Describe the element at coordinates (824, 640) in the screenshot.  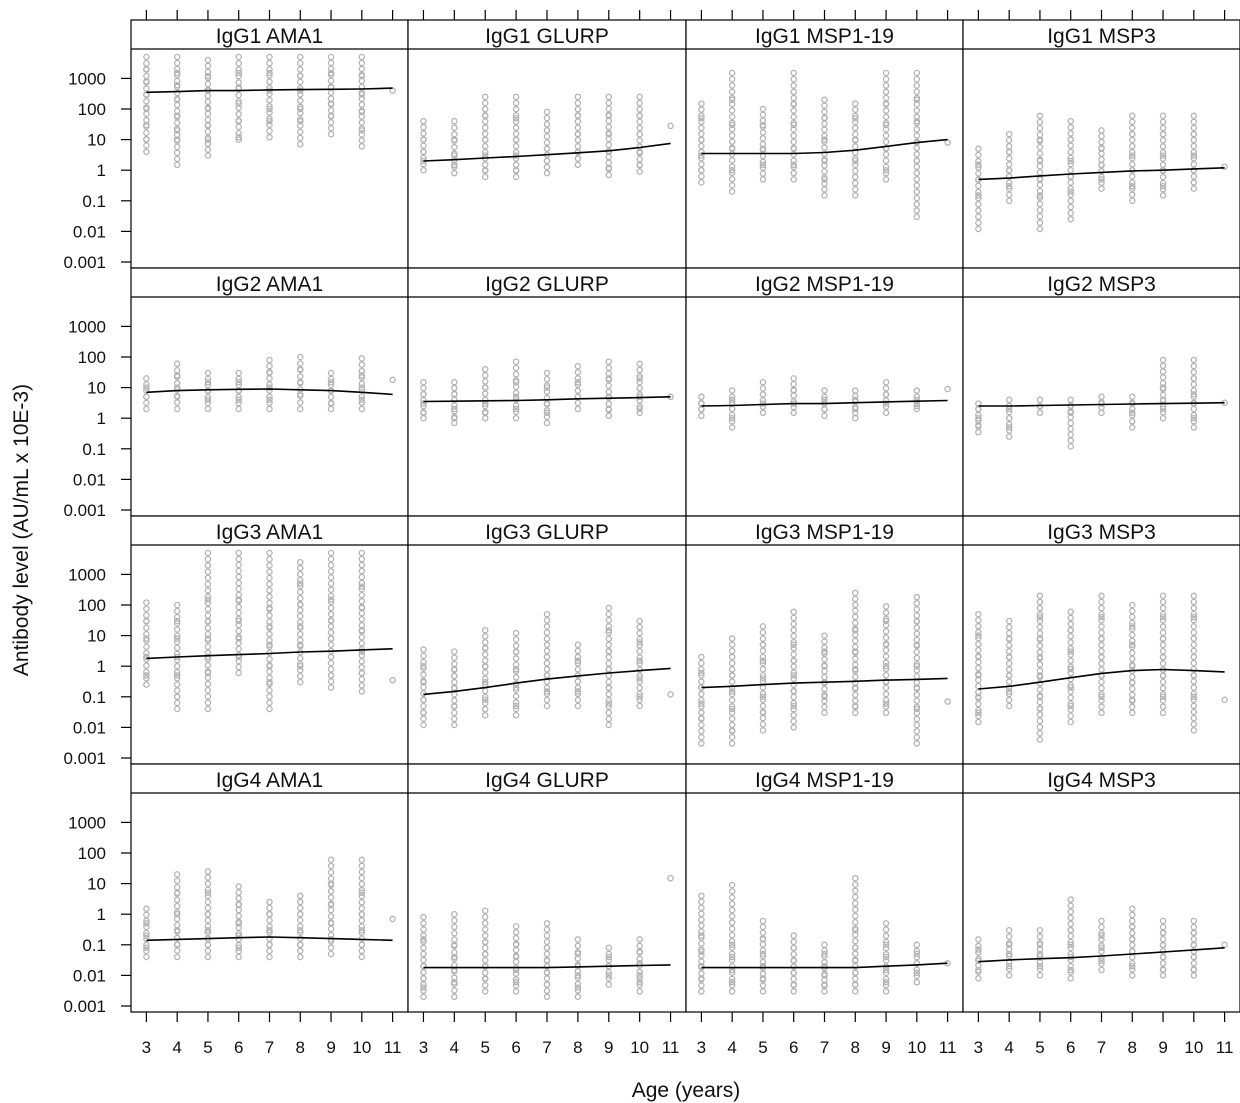
I see `panel-frame` at that location.